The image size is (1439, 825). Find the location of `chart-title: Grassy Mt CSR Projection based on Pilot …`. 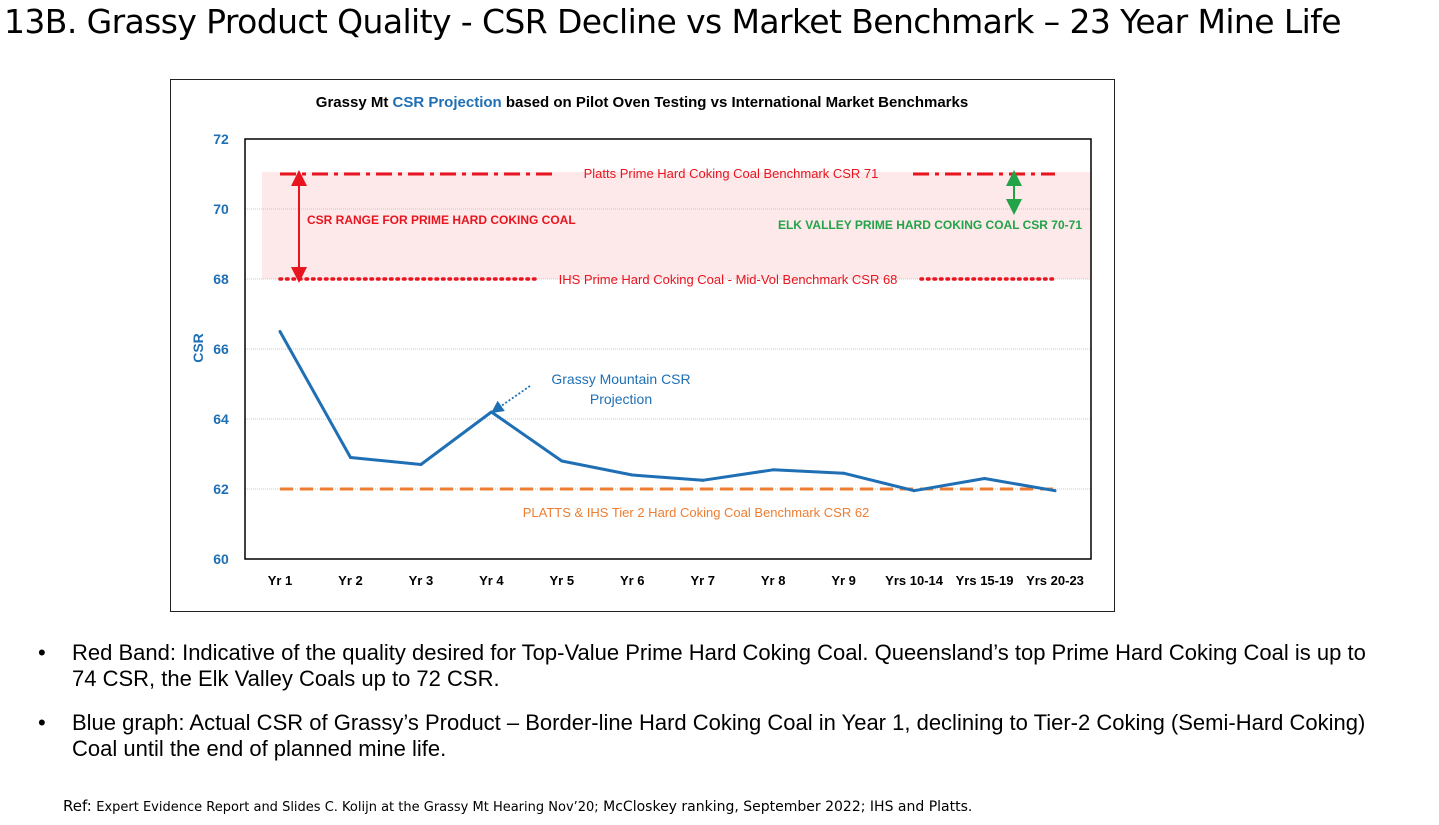

chart-title: Grassy Mt CSR Projection based on Pilot … is located at coordinates (642, 102).